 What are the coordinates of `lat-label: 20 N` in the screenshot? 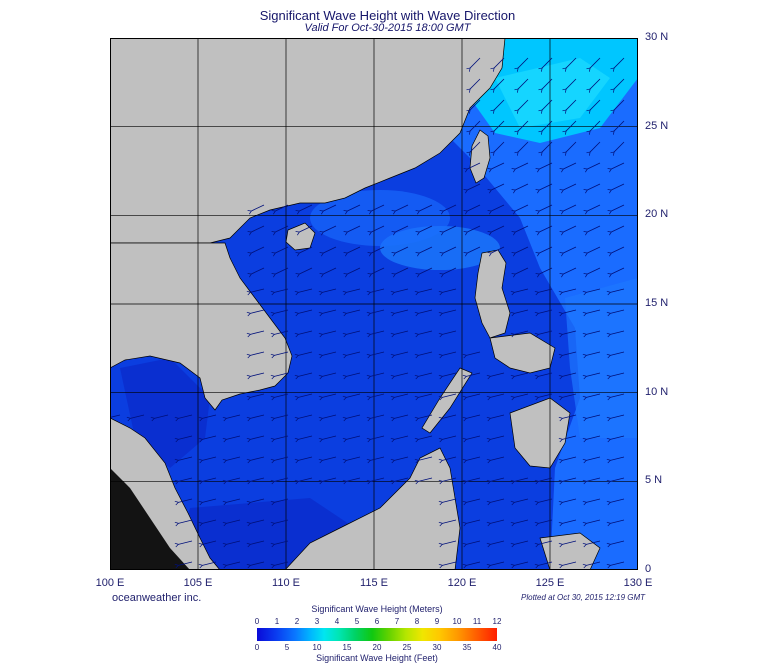 It's located at (657, 214).